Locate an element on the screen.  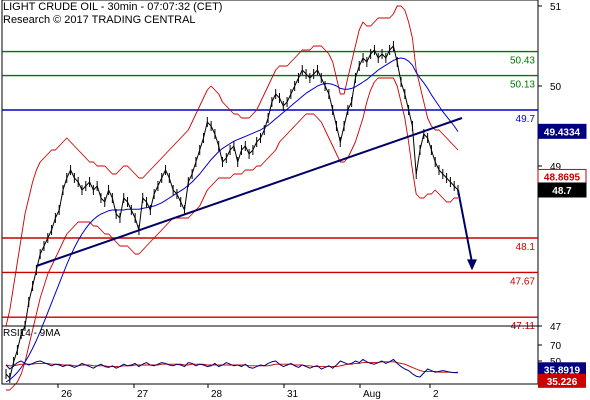
x-axis-label-3: 31 is located at coordinates (293, 394).